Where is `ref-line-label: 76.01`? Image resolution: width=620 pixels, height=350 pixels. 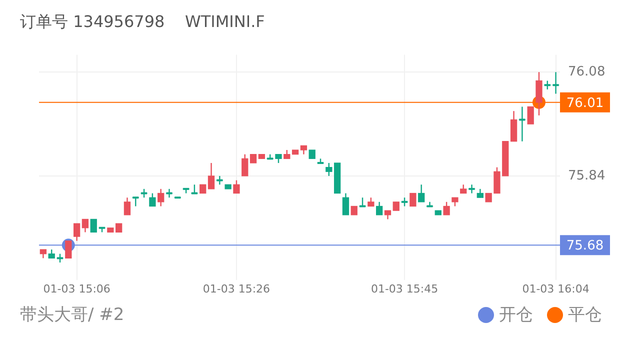
ref-line-label: 76.01 is located at coordinates (585, 103).